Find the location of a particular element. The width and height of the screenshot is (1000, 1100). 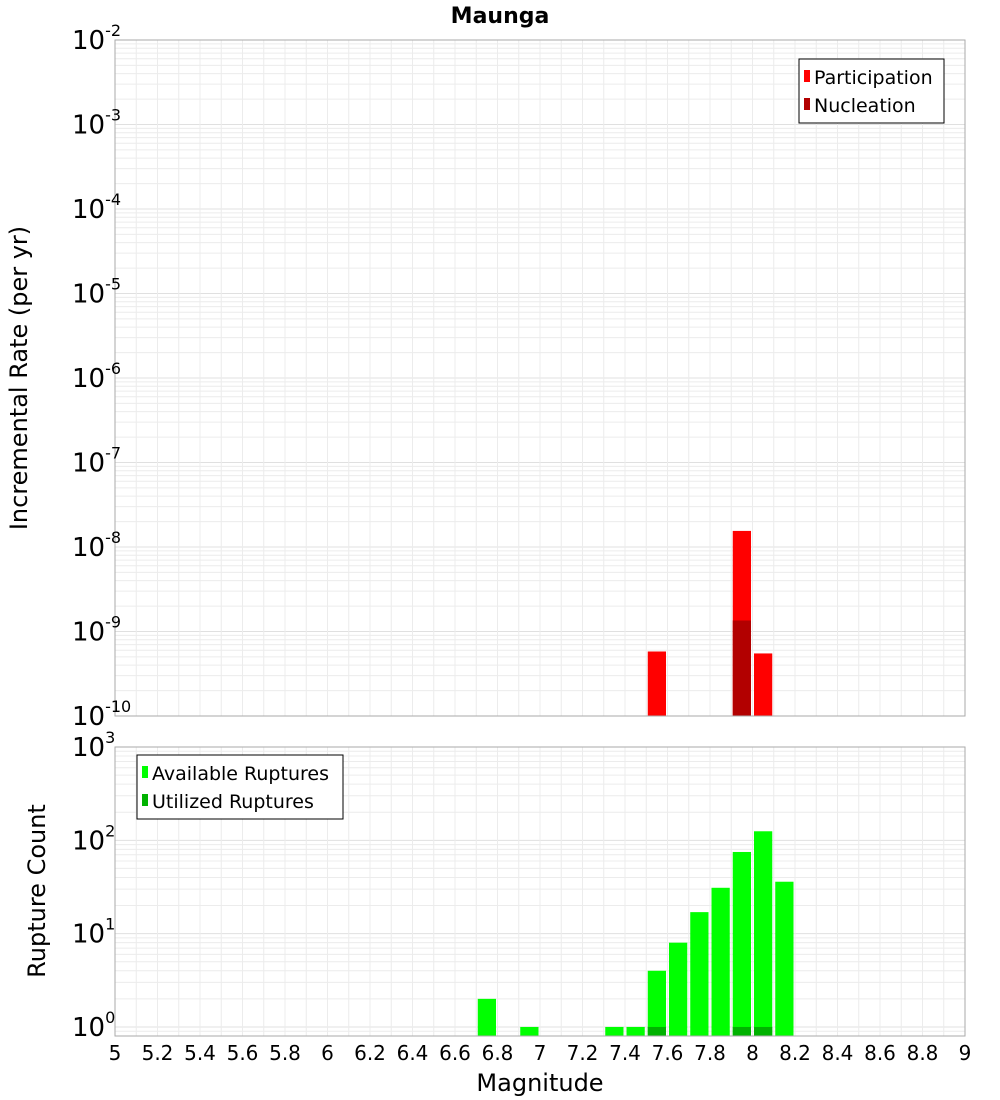

top-y-tick-exponent: -4 is located at coordinates (113, 199).